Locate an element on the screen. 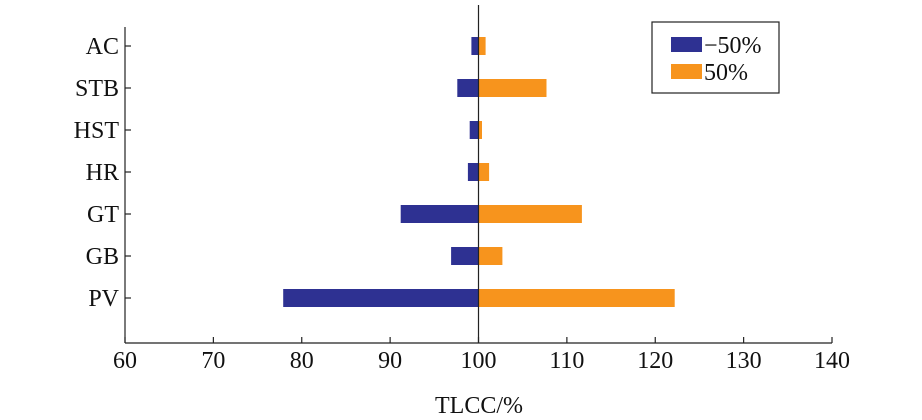 This screenshot has width=922, height=420. legend-box is located at coordinates (715, 57).